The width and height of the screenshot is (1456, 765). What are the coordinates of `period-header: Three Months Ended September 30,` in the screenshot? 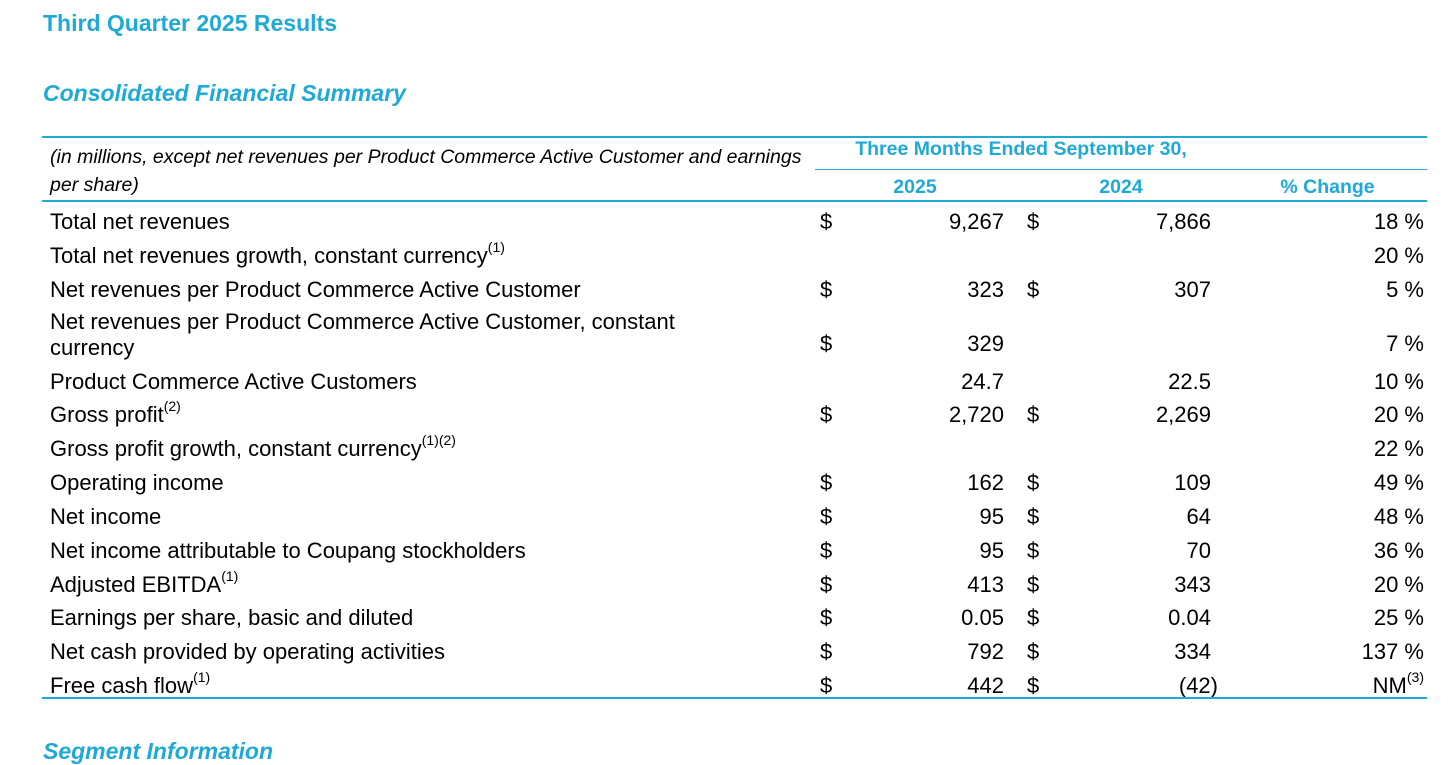 It's located at (1021, 149).